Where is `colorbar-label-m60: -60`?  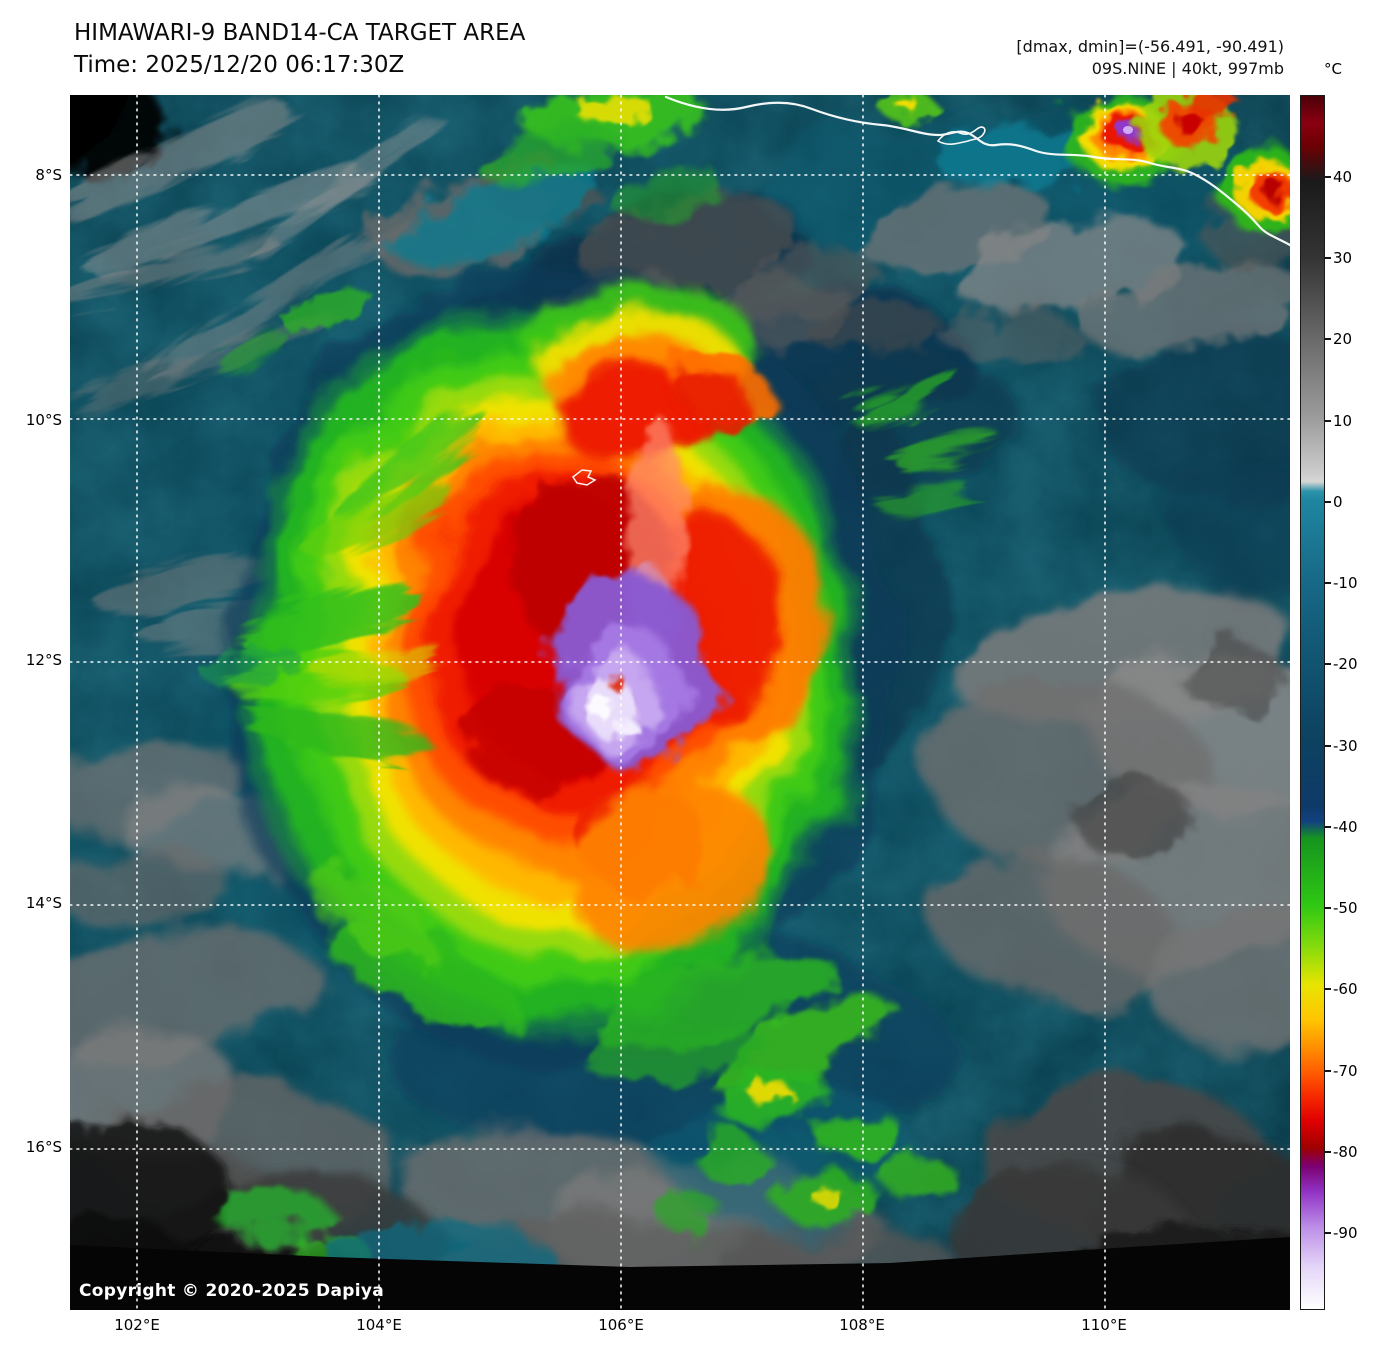 colorbar-label-m60: -60 is located at coordinates (1345, 989).